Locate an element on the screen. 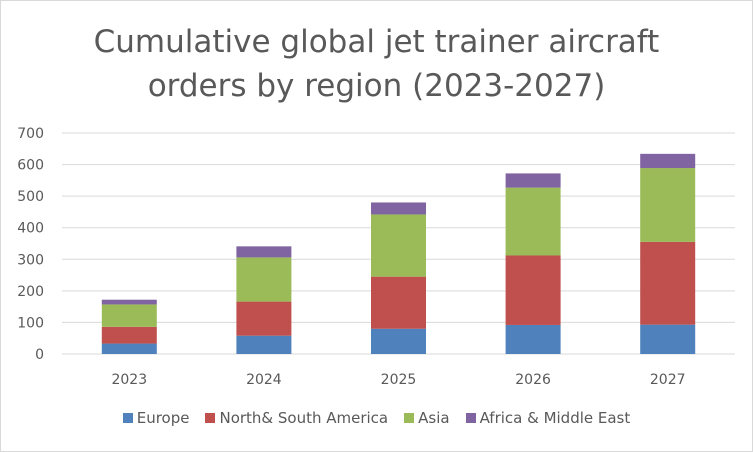  legend-item: Asia is located at coordinates (427, 418).